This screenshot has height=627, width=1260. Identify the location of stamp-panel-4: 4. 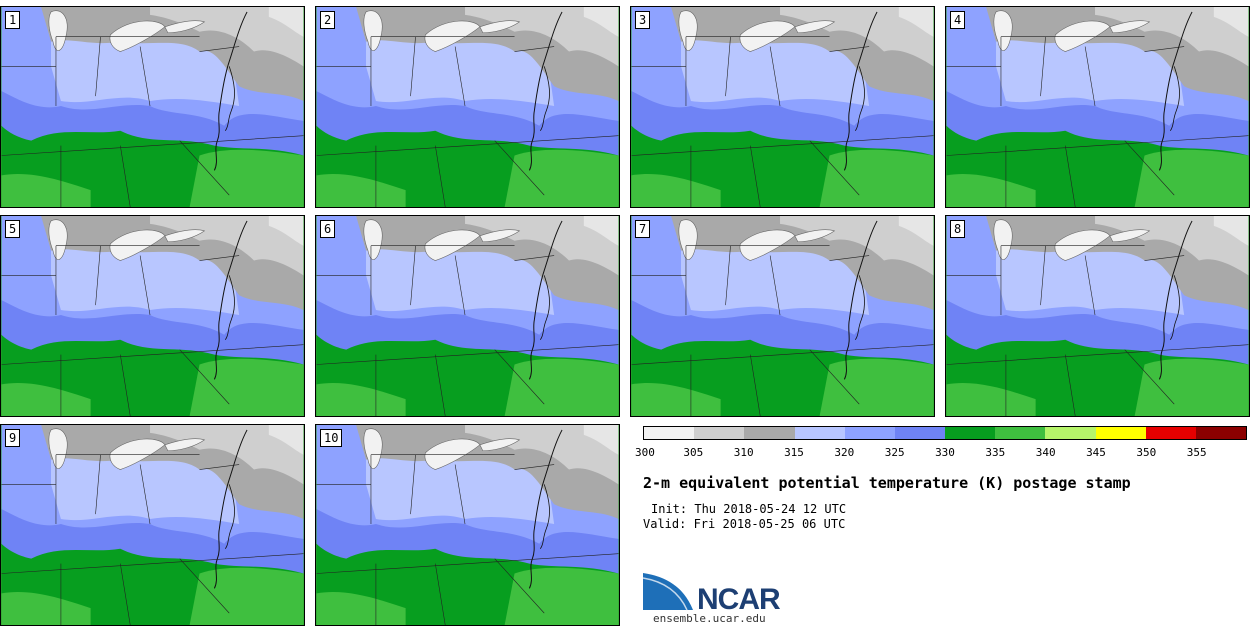
(1097, 107).